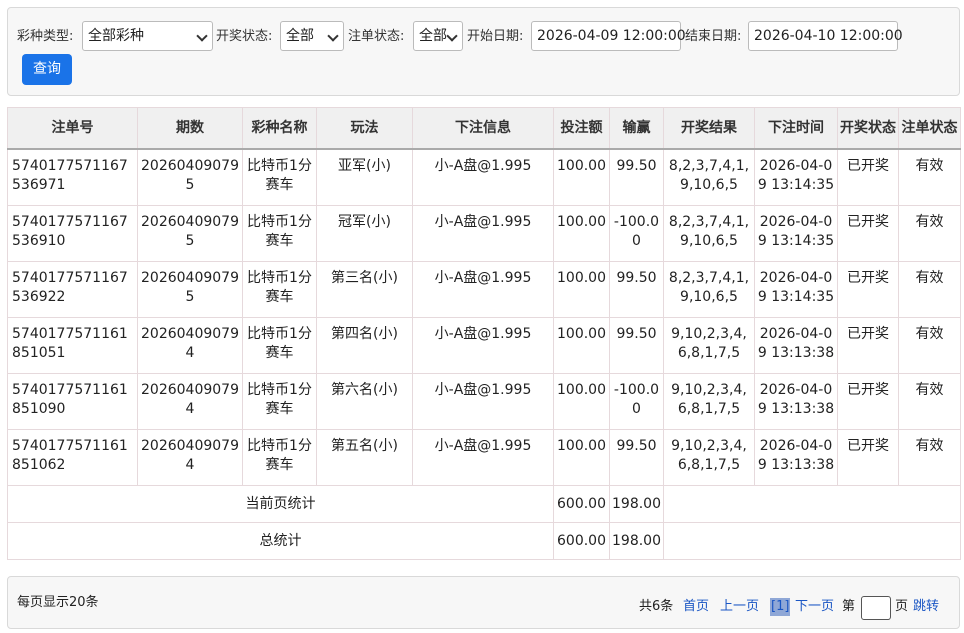 The image size is (964, 633). Describe the element at coordinates (72, 457) in the screenshot. I see `cell: 5740177571161851062` at that location.